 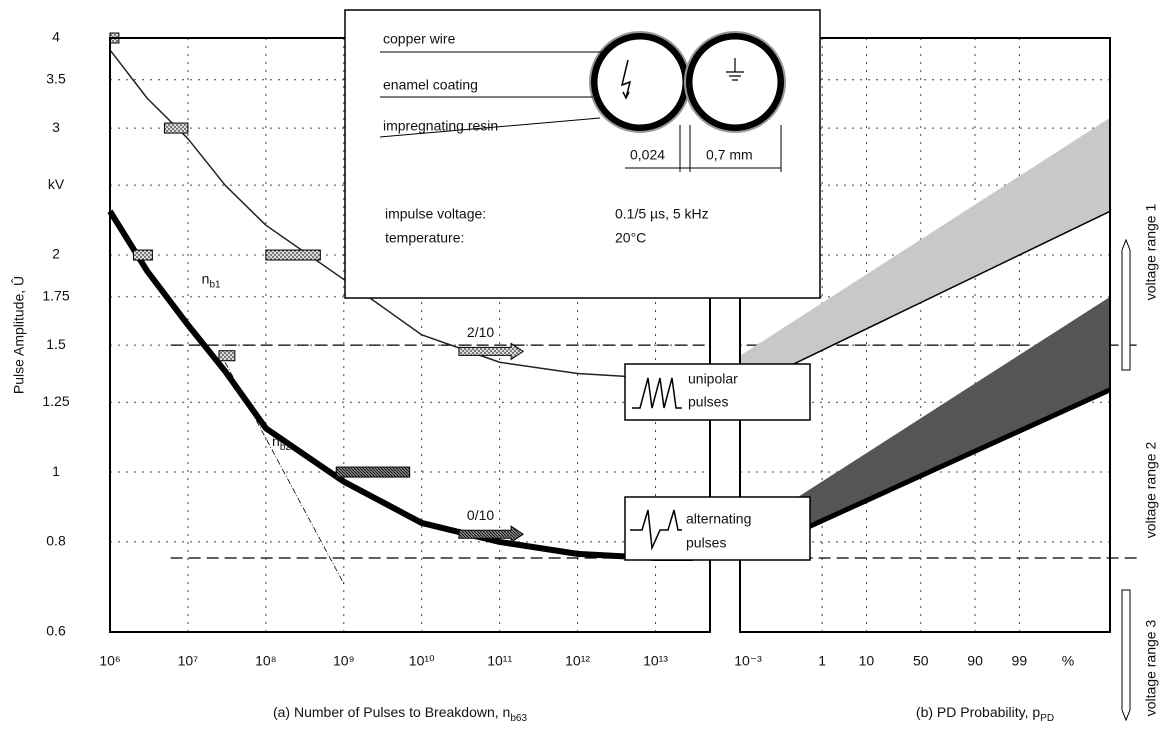 I want to click on range-label: voltage range 3, so click(x=1151, y=668).